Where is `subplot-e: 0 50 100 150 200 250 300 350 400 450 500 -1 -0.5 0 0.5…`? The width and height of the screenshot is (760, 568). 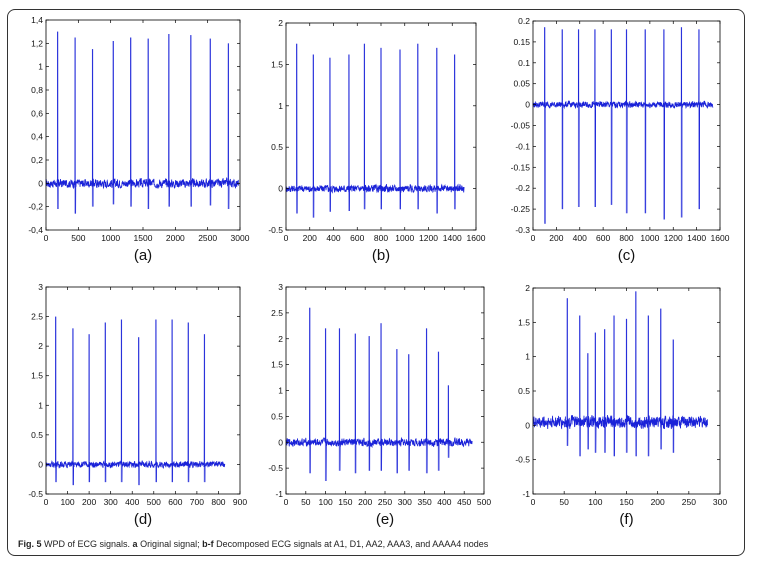 subplot-e: 0 50 100 150 200 250 300 350 400 450 500 -1 -0.5 0 0.5… is located at coordinates (379, 405).